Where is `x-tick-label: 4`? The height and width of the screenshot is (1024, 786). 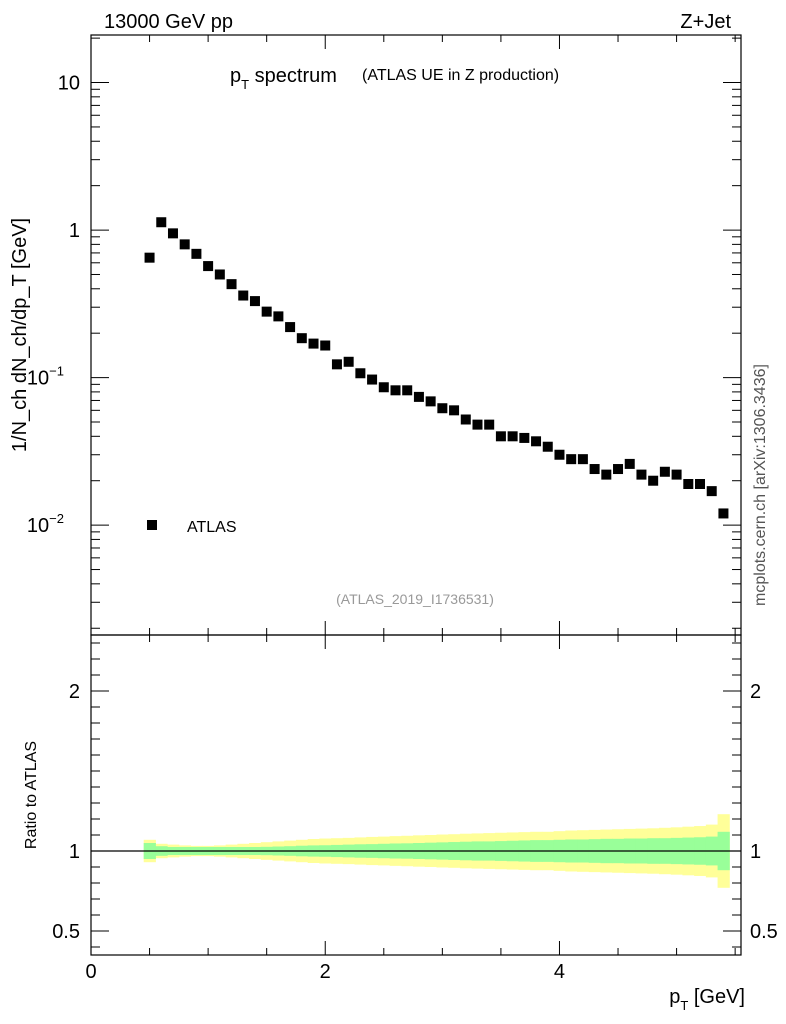
x-tick-label: 4 is located at coordinates (559, 972).